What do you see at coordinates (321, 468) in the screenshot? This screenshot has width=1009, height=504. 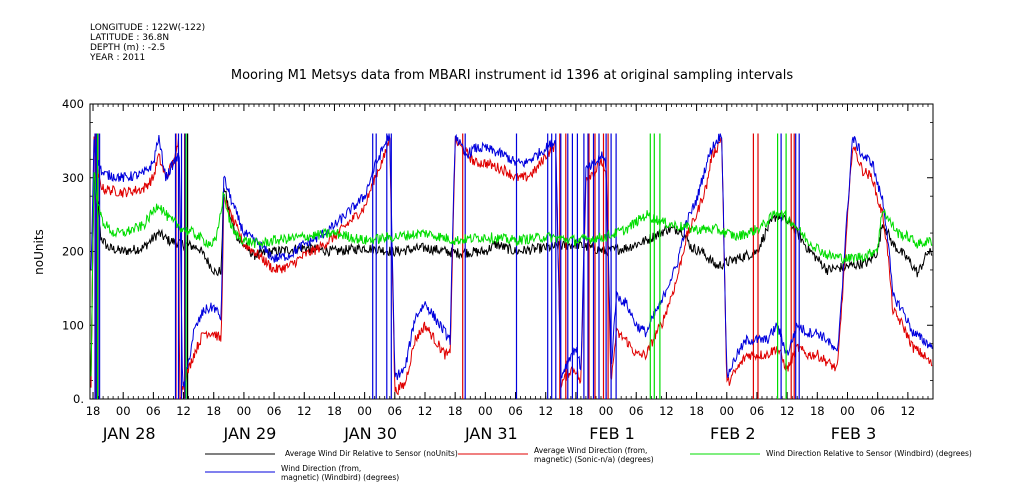 I see `legend-label: Wind Direction (from,` at bounding box center [321, 468].